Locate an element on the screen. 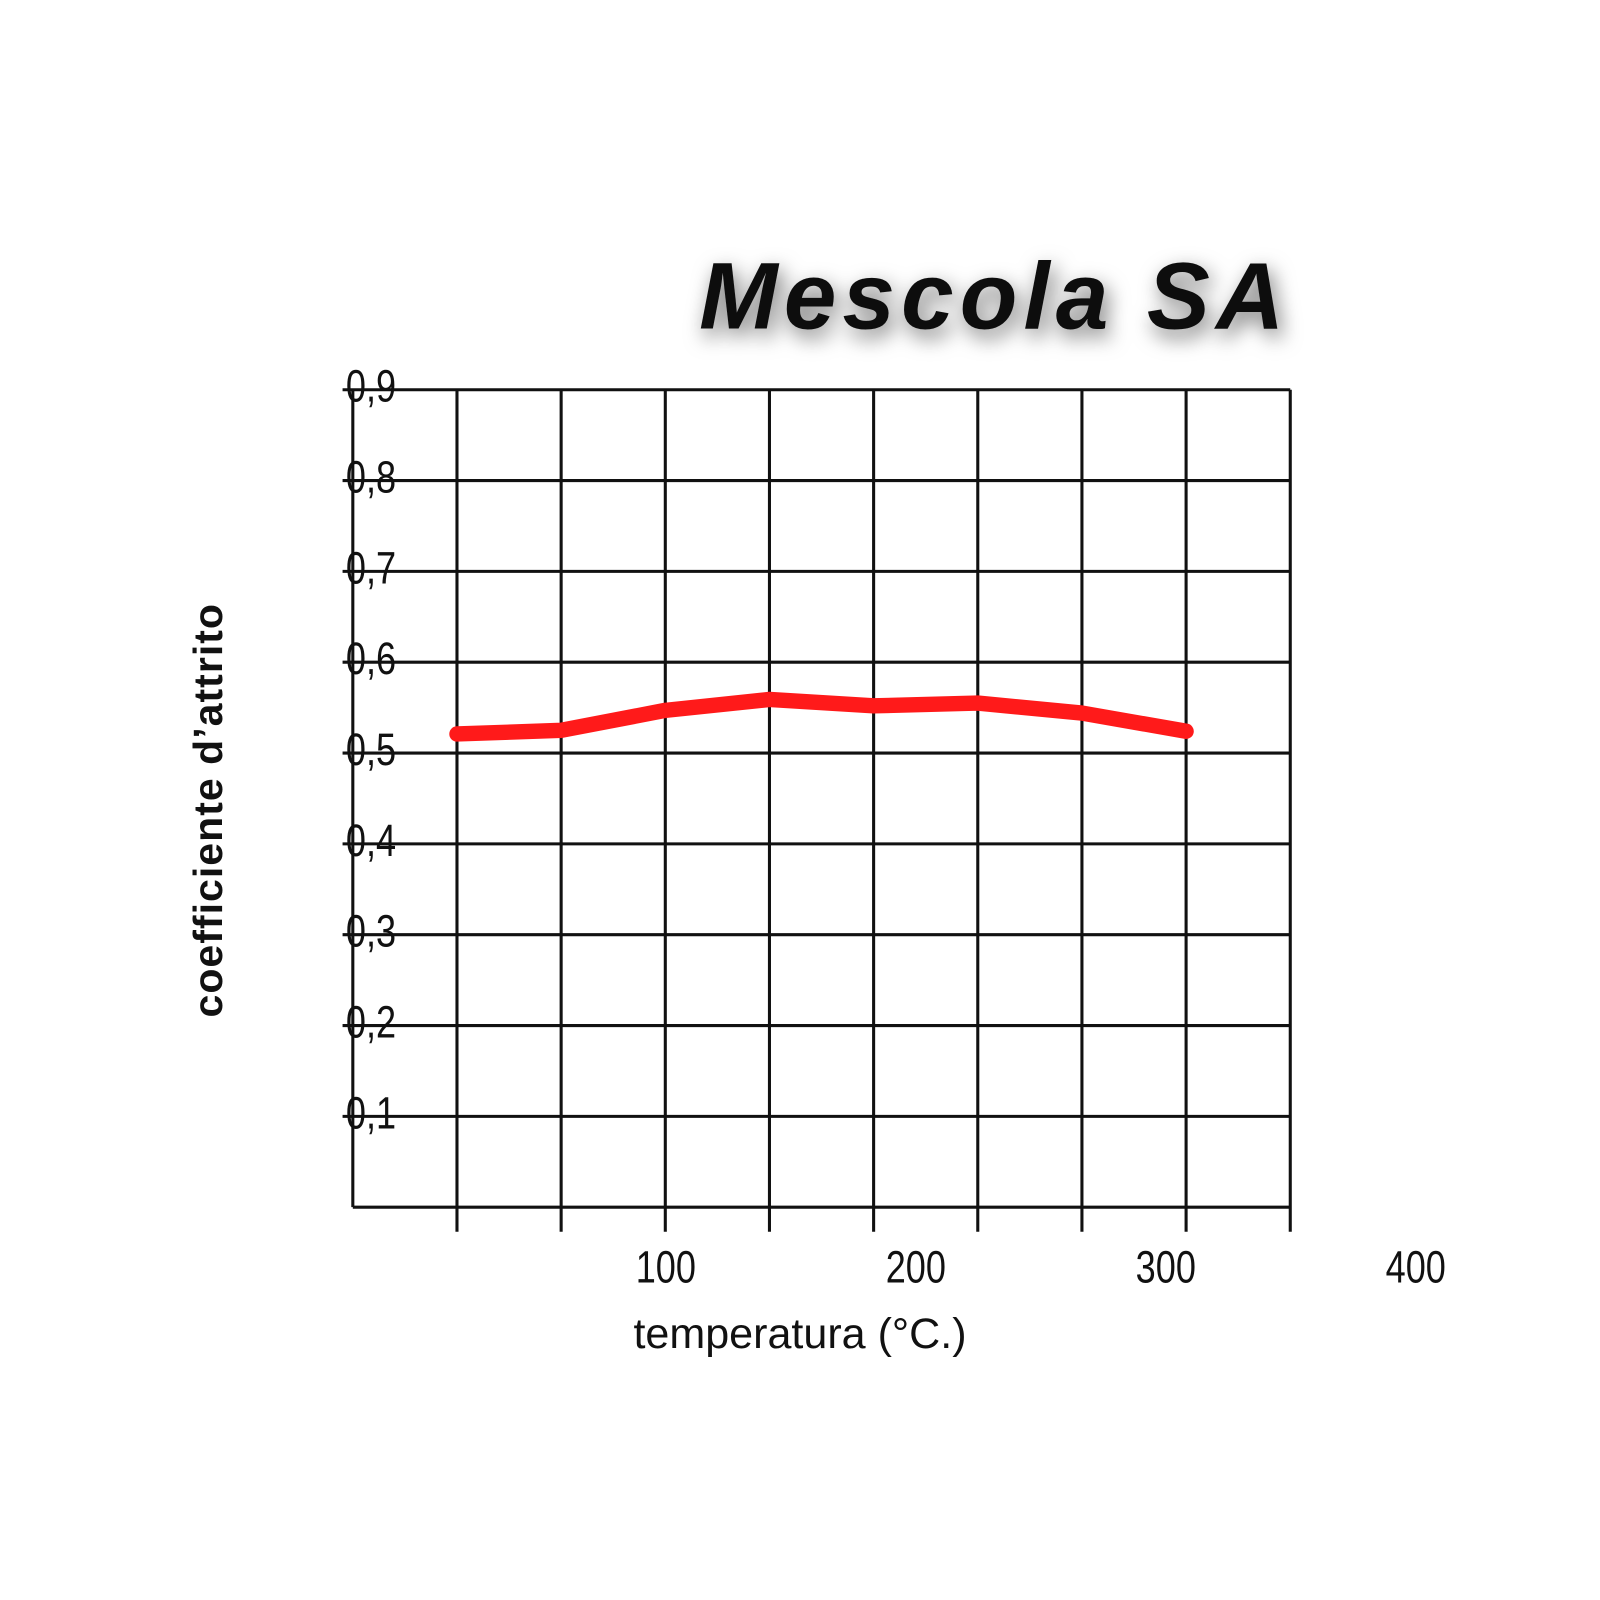 Image resolution: width=1600 pixels, height=1600 pixels. y-tick-label: 0,7 is located at coordinates (371, 567).